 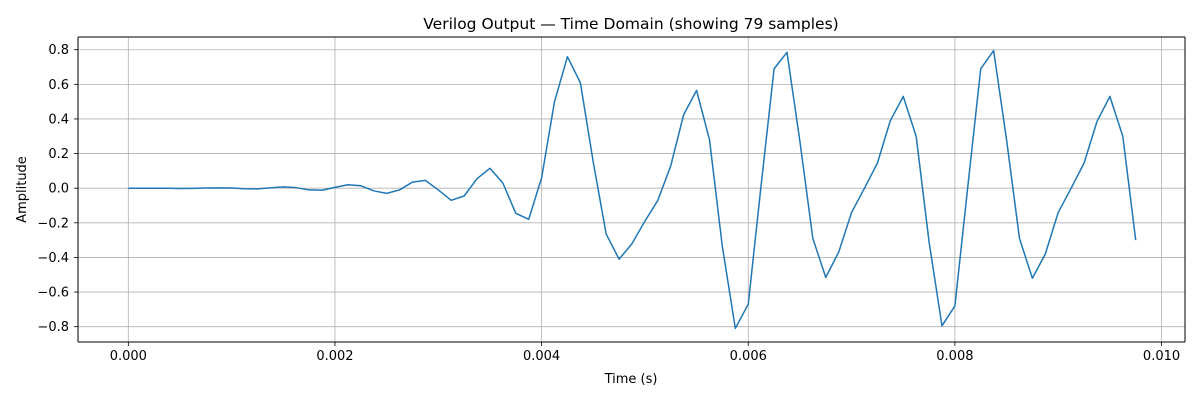 What do you see at coordinates (954, 356) in the screenshot?
I see `x-tick-label: 0.008` at bounding box center [954, 356].